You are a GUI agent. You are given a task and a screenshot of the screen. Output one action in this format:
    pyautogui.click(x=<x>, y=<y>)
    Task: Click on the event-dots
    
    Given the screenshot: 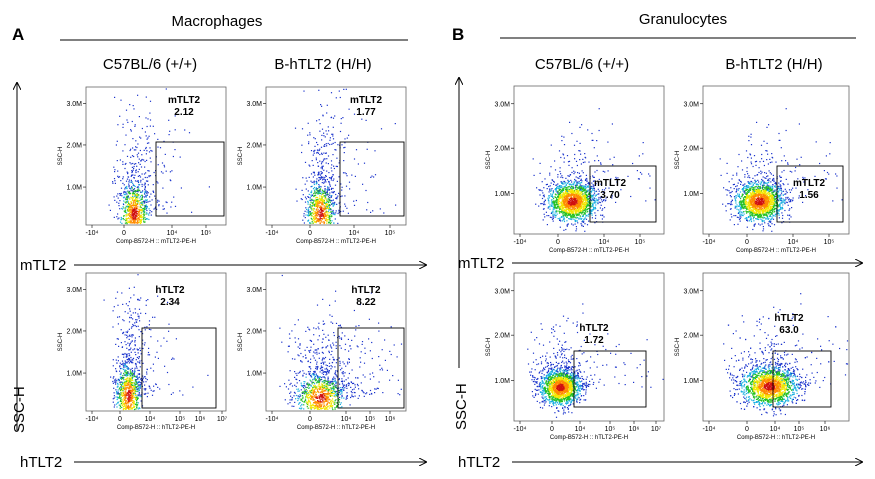 What is the action you would take?
    pyautogui.click(x=594, y=170)
    